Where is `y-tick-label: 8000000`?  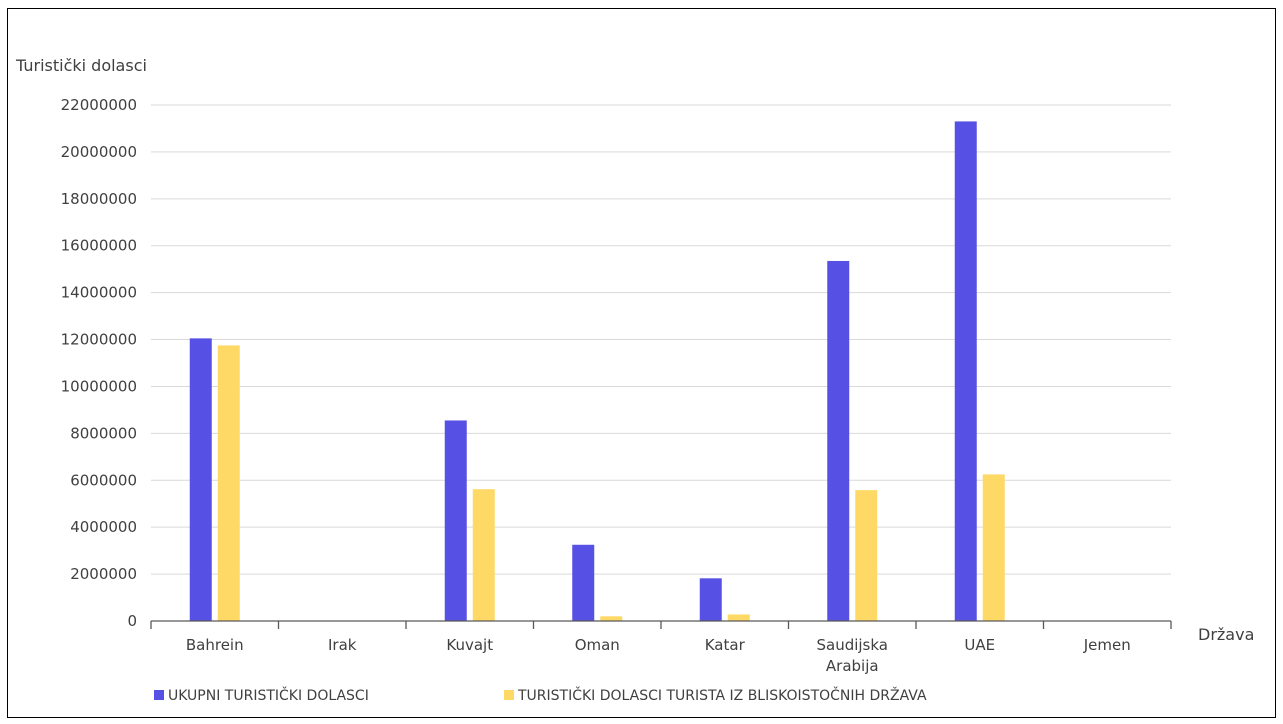
y-tick-label: 8000000 is located at coordinates (103, 433).